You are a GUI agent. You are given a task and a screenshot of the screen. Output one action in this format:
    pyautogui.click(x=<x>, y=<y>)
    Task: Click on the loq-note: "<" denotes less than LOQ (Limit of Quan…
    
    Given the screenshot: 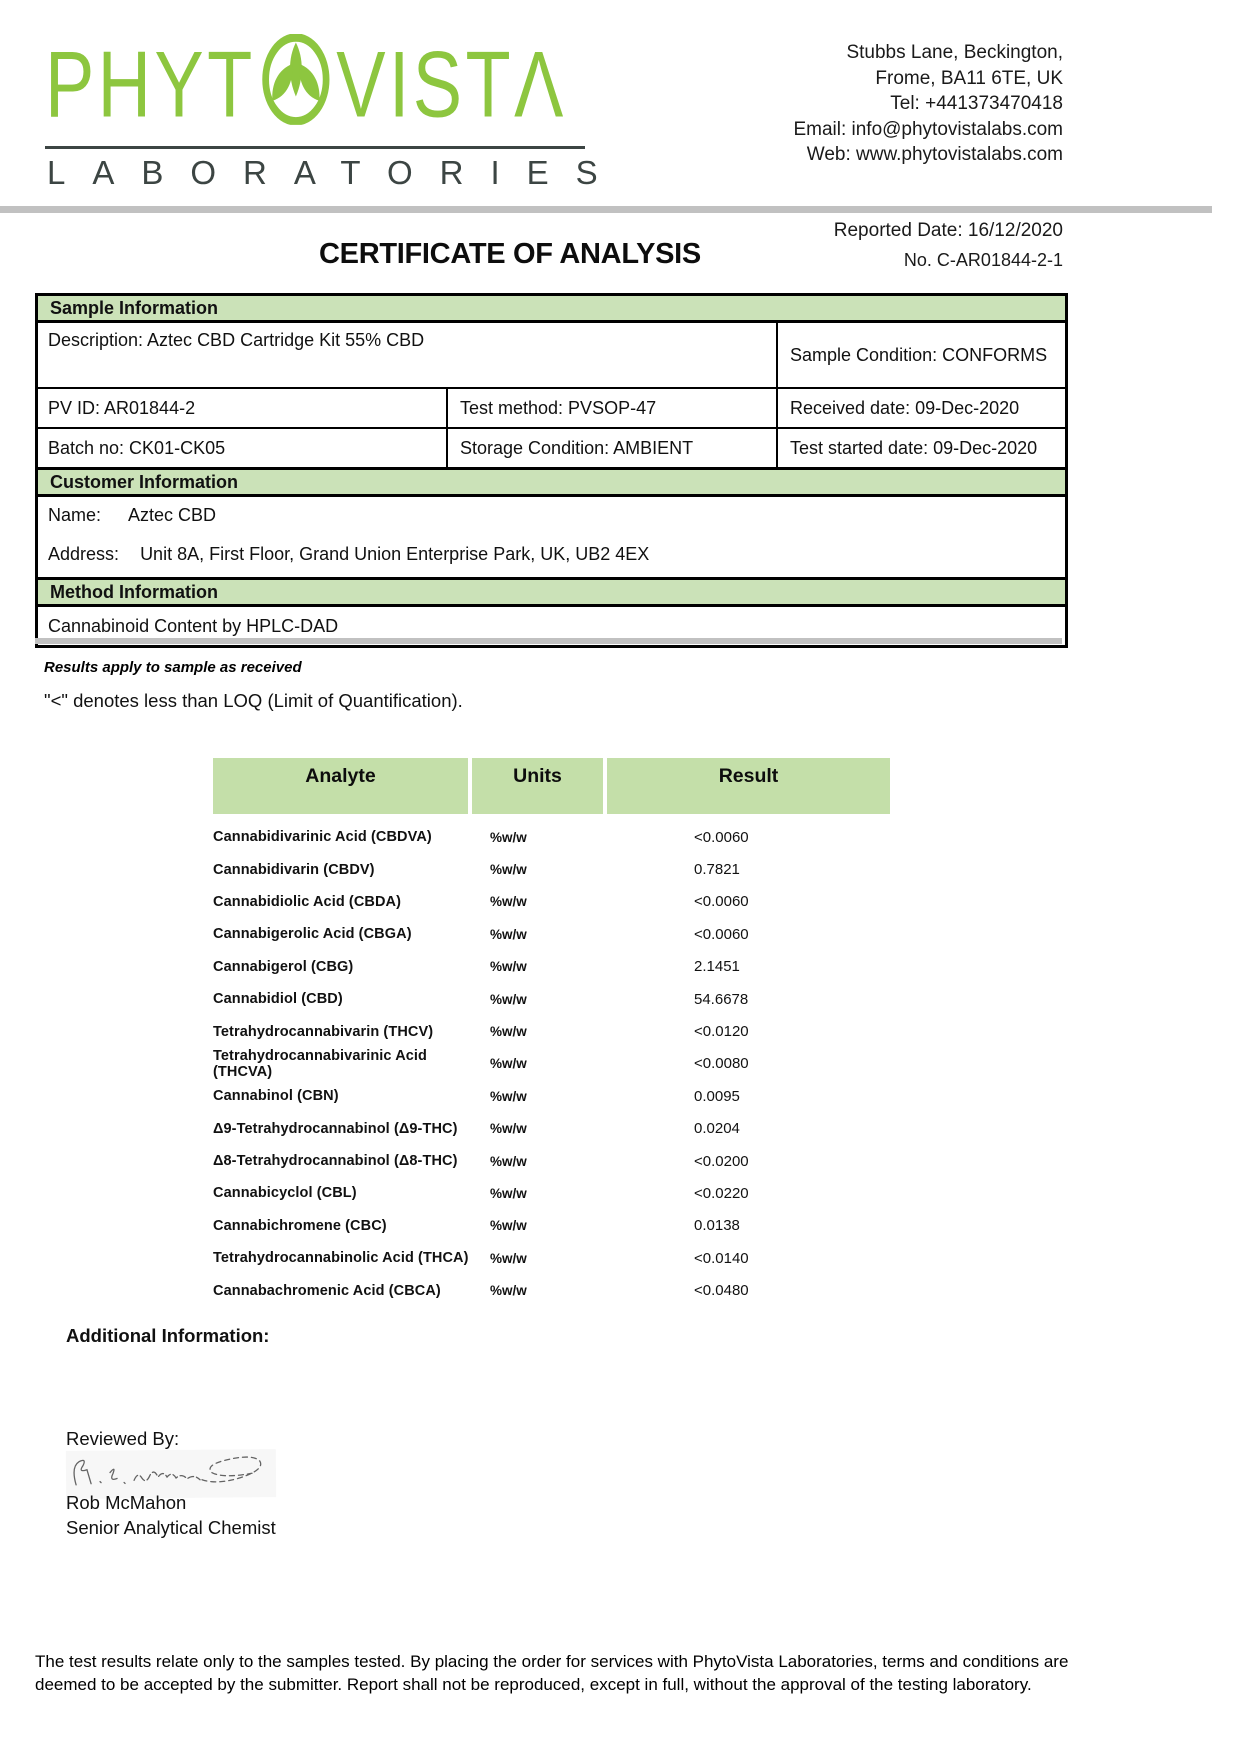 What is the action you would take?
    pyautogui.click(x=253, y=700)
    